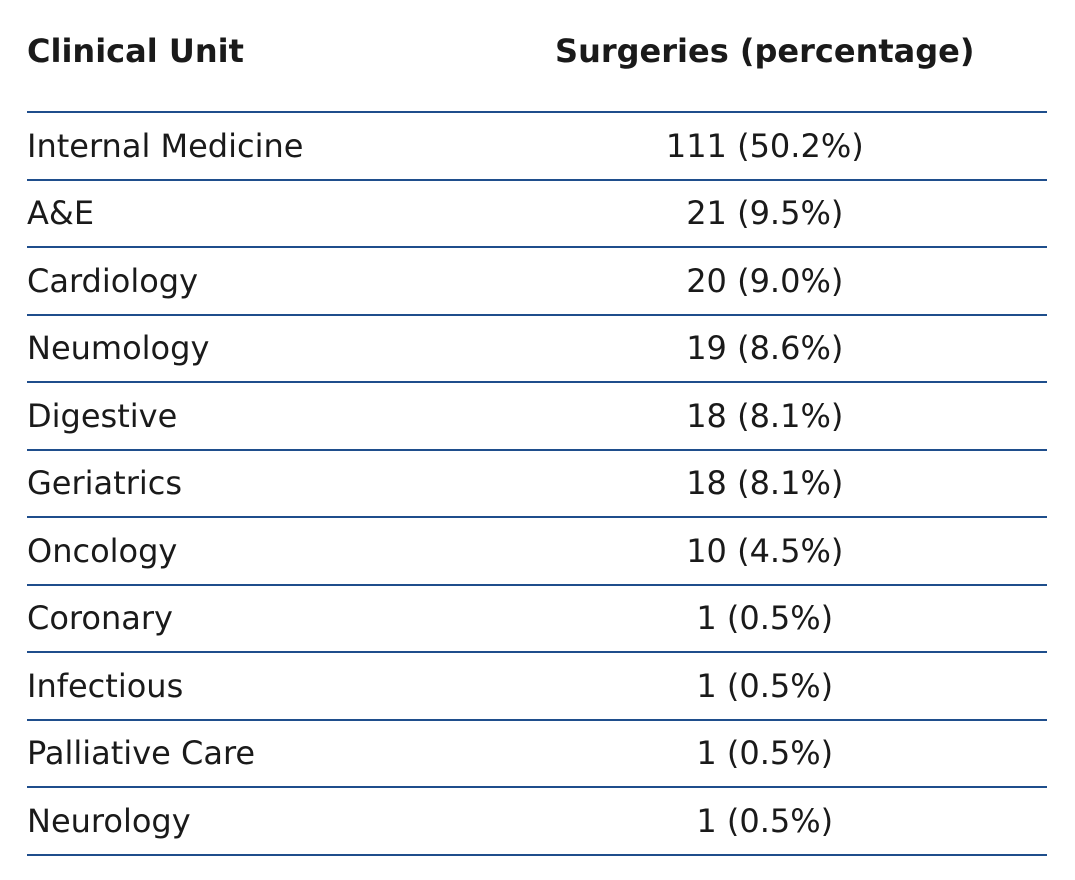 This screenshot has height=880, width=1075. What do you see at coordinates (537, 147) in the screenshot?
I see `table-row: Internal Medicine 111 (50.2%)` at bounding box center [537, 147].